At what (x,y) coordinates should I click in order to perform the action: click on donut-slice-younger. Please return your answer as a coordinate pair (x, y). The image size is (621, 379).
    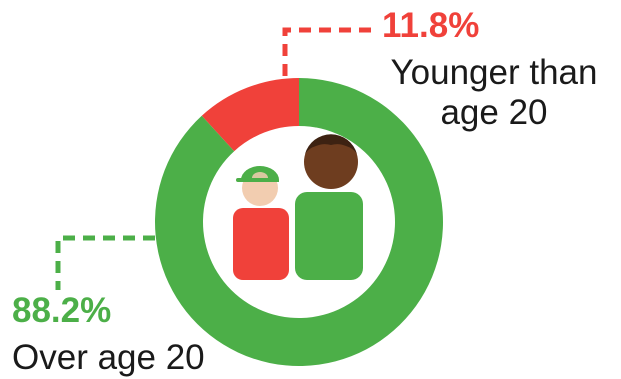
    Looking at the image, I should click on (250, 115).